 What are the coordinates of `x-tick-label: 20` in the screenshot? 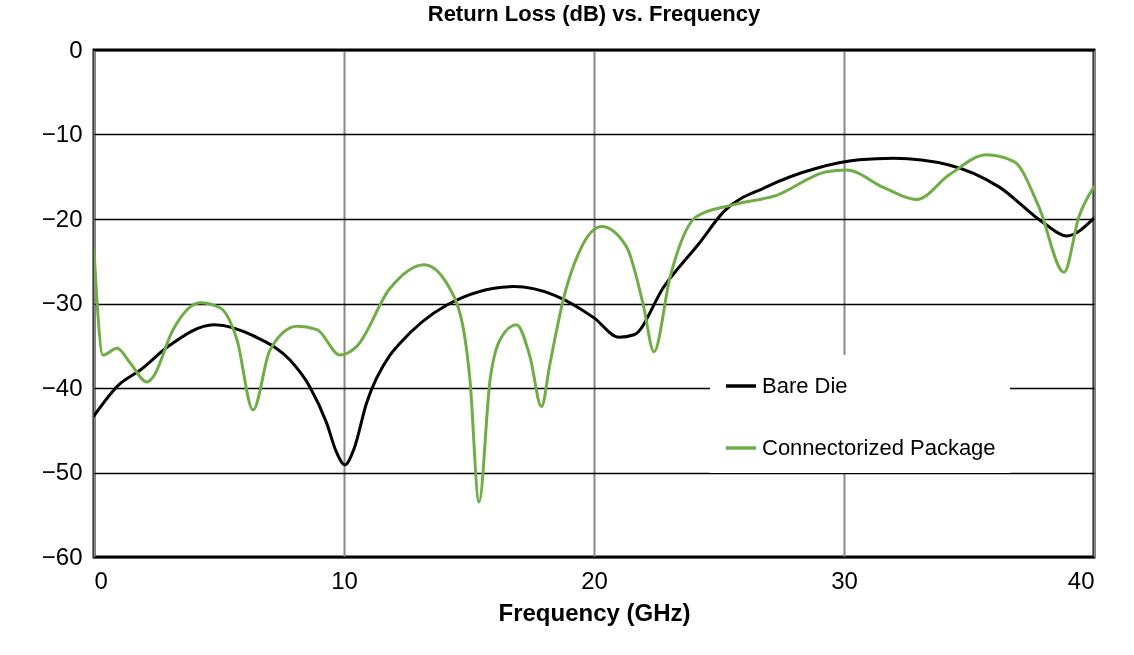 It's located at (594, 580).